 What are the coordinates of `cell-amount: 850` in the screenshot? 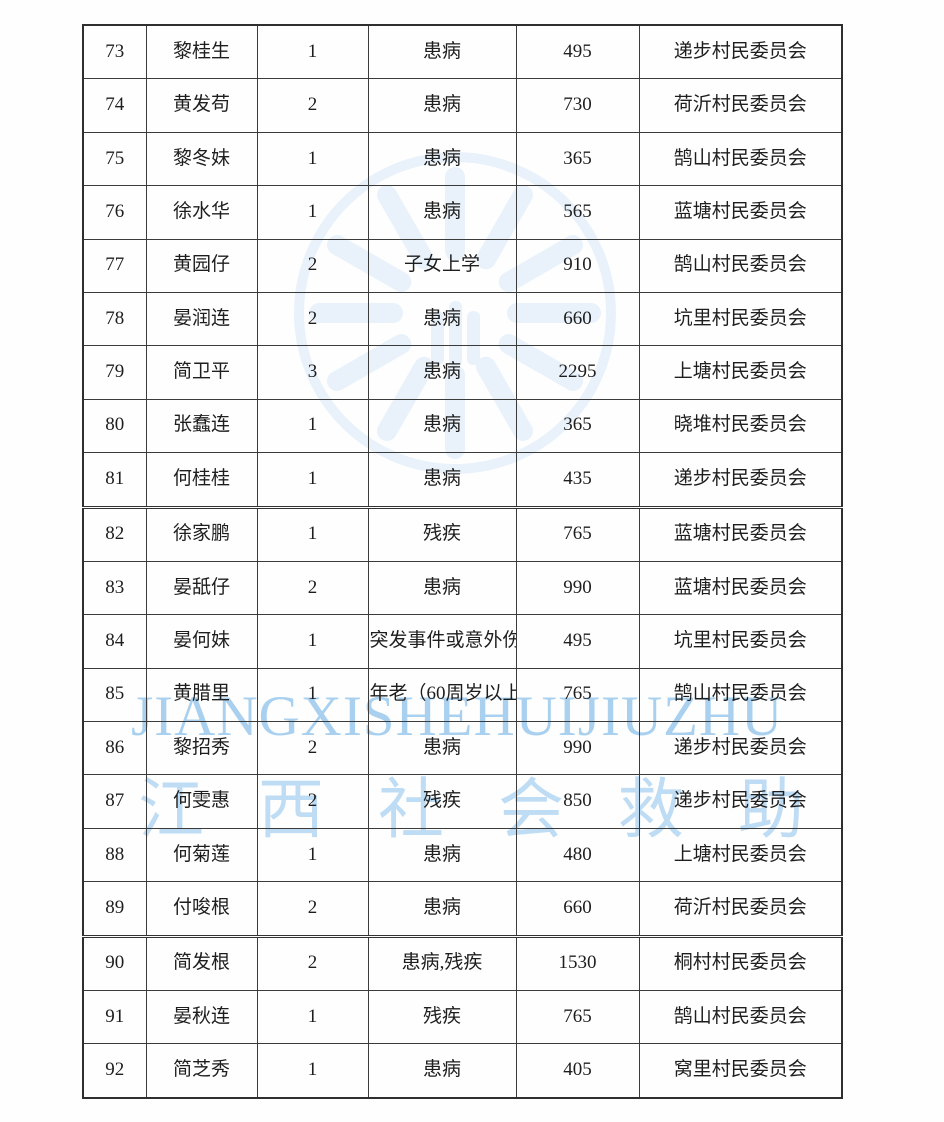 It's located at (577, 801).